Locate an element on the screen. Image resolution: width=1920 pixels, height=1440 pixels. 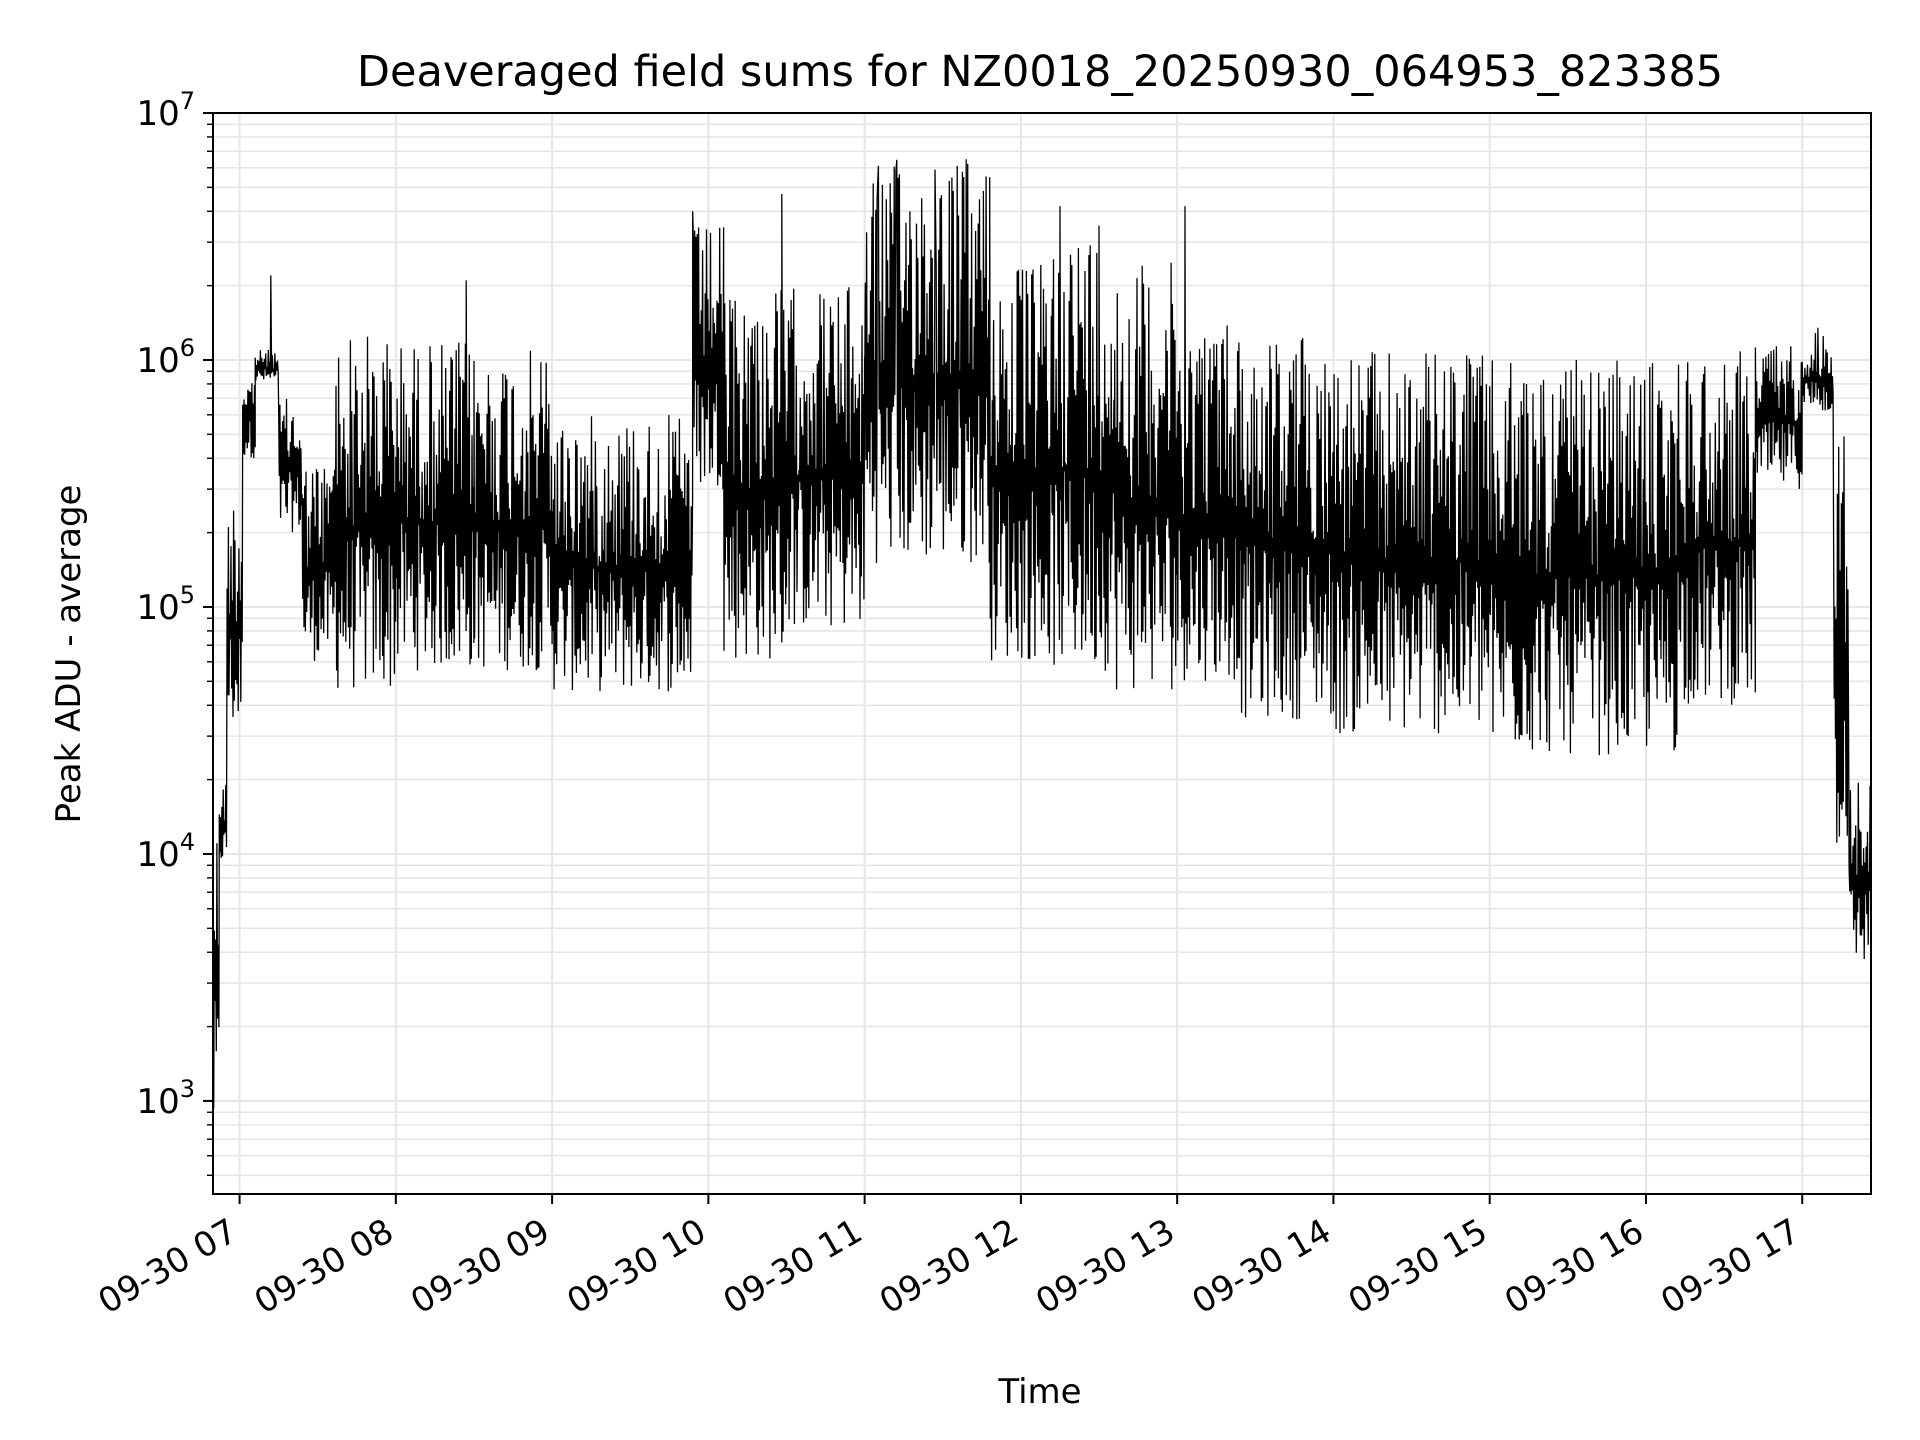
y-tick-label: 10⁷ is located at coordinates (165, 110).